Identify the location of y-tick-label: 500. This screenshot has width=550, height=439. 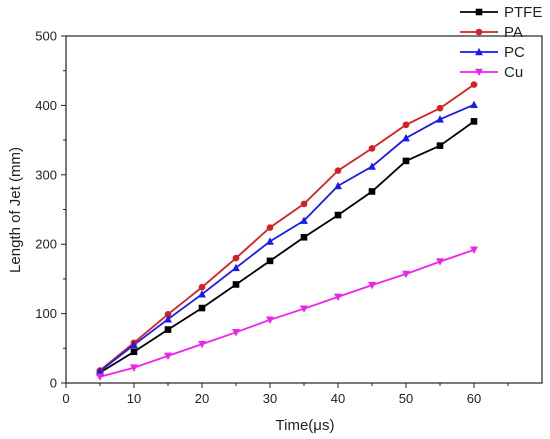
(46, 36).